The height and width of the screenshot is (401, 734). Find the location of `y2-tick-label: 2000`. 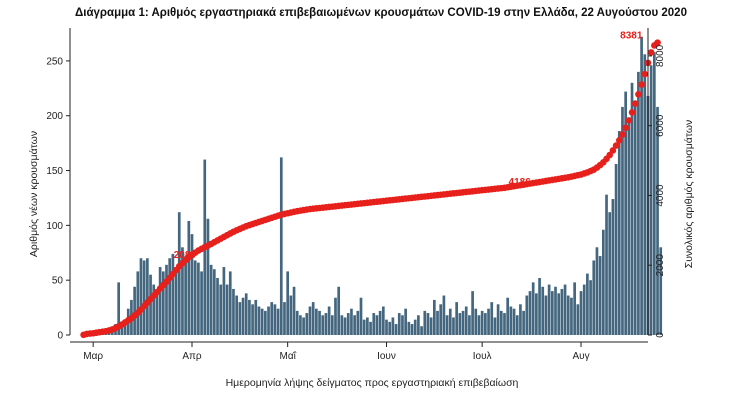

y2-tick-label: 2000 is located at coordinates (660, 265).